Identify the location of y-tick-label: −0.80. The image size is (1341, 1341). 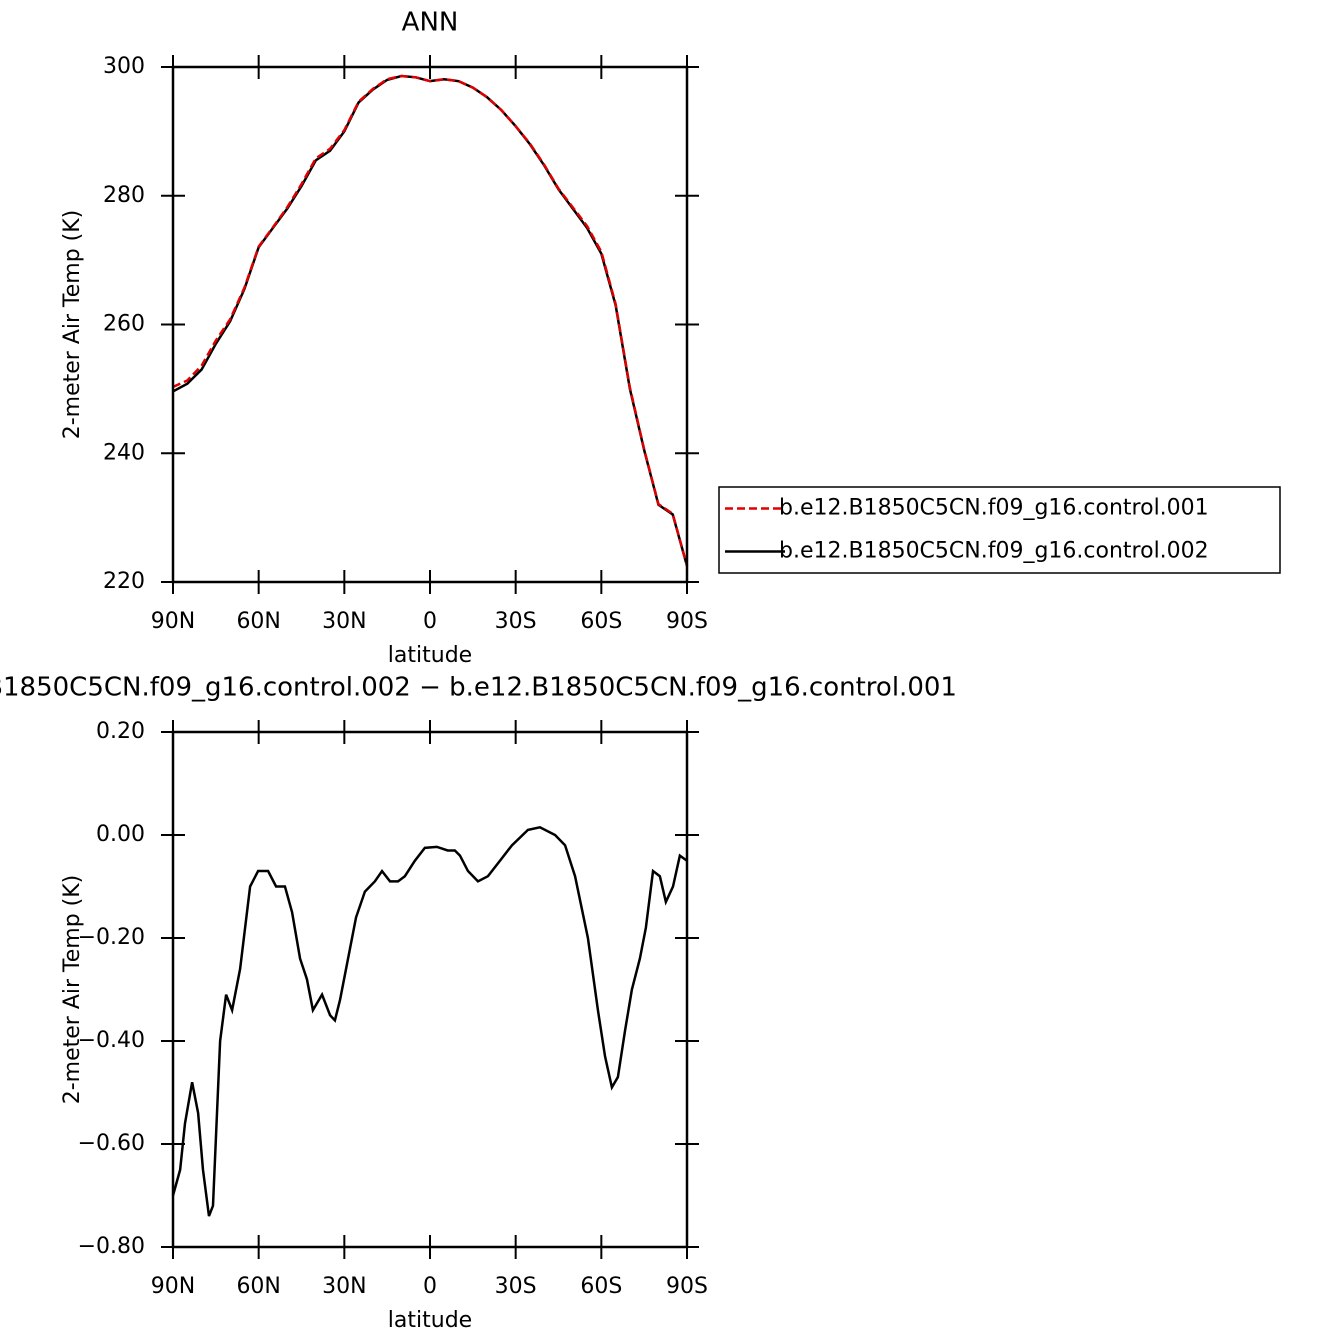
(111, 1246).